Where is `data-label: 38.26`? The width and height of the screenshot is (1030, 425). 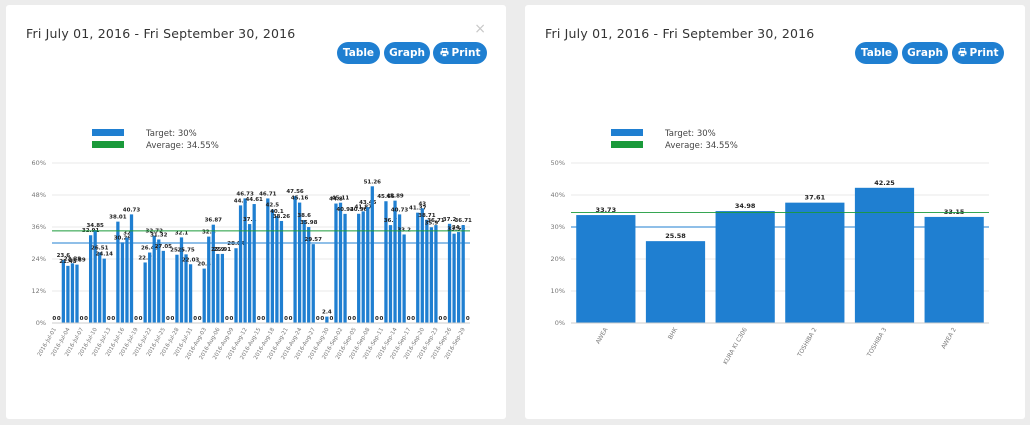
data-label: 38.26 is located at coordinates (282, 217).